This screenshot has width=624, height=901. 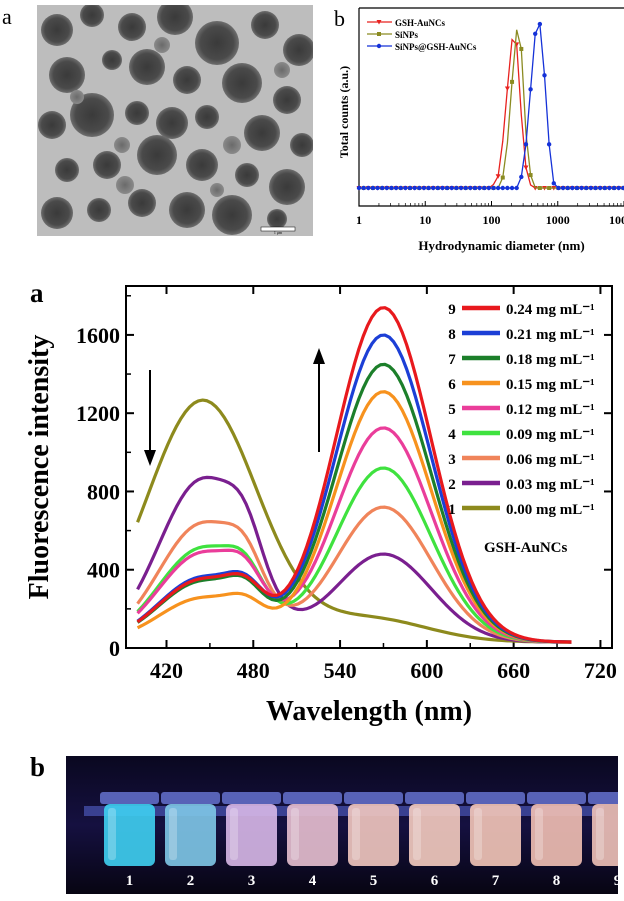 I want to click on panel-label-fluorescence: a, so click(x=37, y=293).